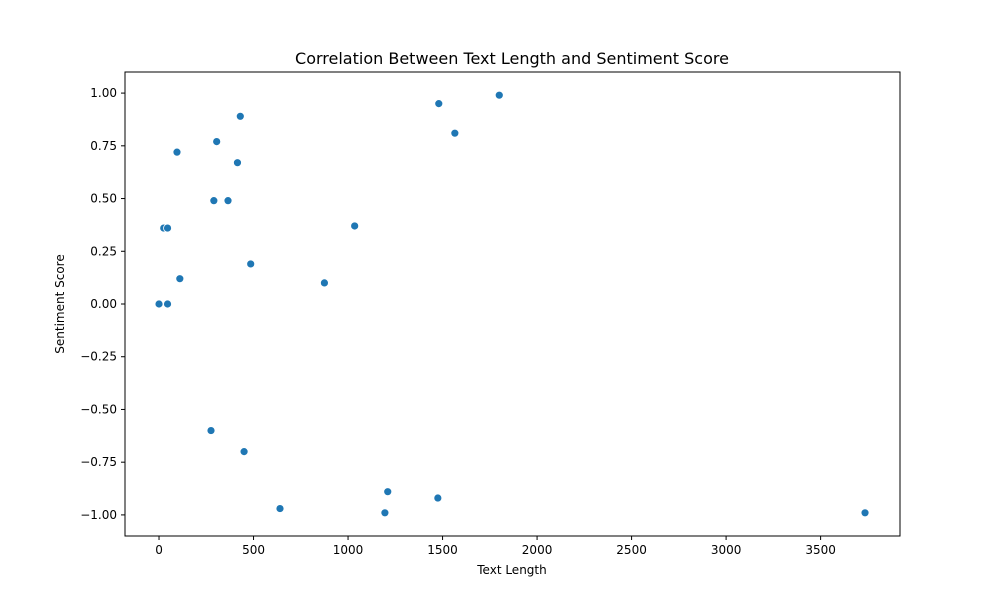 This screenshot has width=1000, height=600. What do you see at coordinates (98, 515) in the screenshot?
I see `y-tick-label: −1.00` at bounding box center [98, 515].